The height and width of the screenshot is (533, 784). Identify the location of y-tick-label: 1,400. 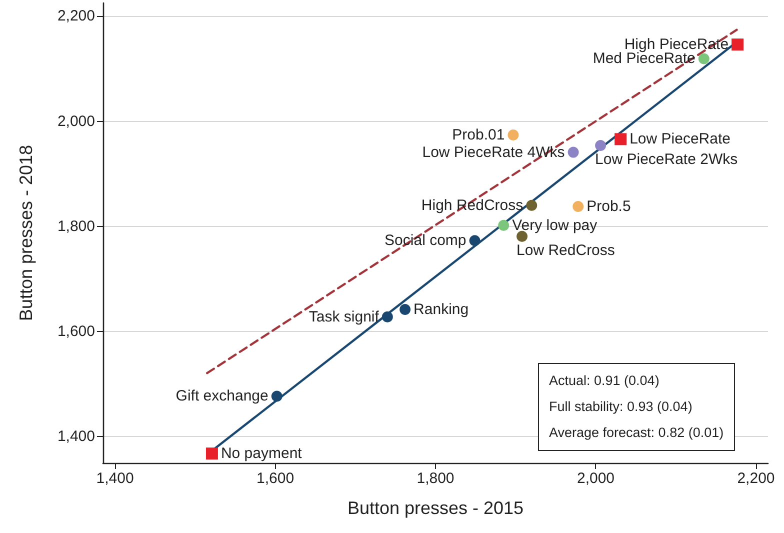
(76, 437).